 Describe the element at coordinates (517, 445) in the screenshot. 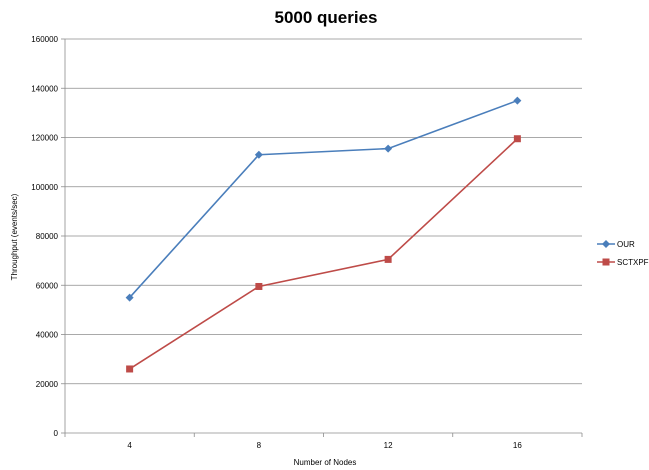

I see `x-tick-label: 16` at that location.